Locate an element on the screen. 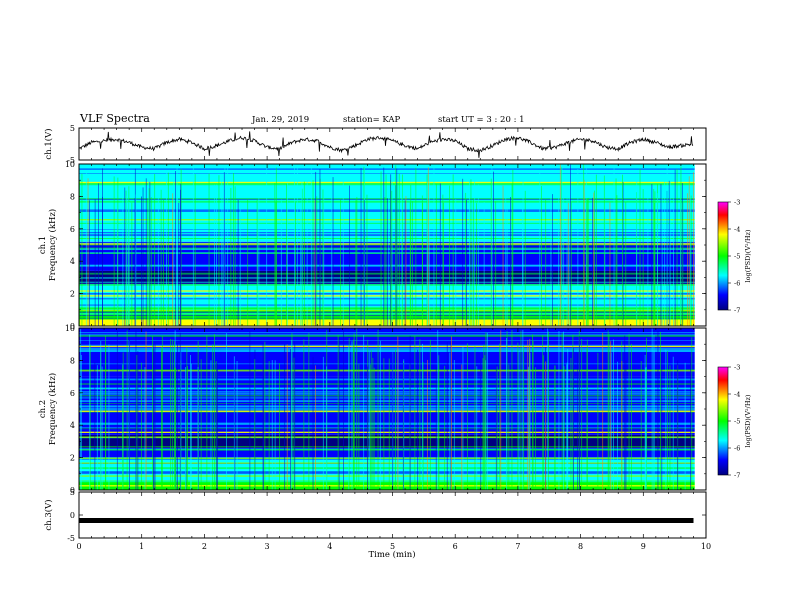 This screenshot has width=792, height=612. y-tick-label: 4 is located at coordinates (72, 261).